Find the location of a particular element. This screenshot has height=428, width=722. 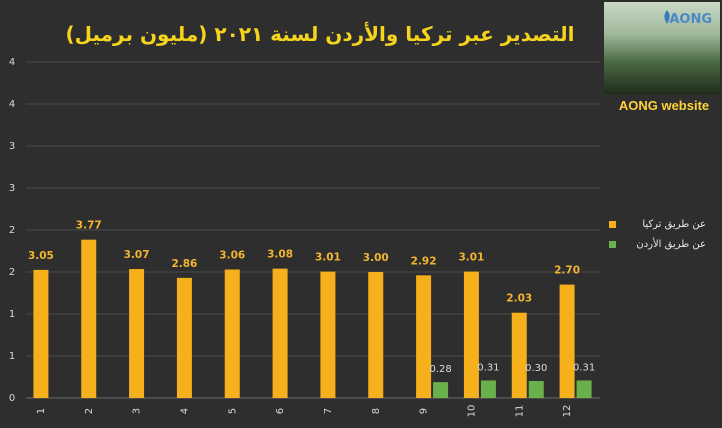

x-tick-label: 10 is located at coordinates (471, 411).